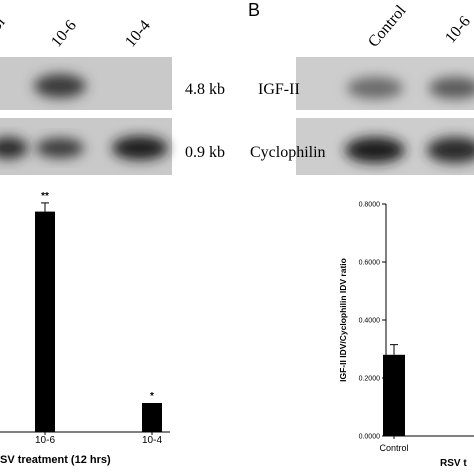  Describe the element at coordinates (387, 26) in the screenshot. I see `lane-label: Control` at that location.